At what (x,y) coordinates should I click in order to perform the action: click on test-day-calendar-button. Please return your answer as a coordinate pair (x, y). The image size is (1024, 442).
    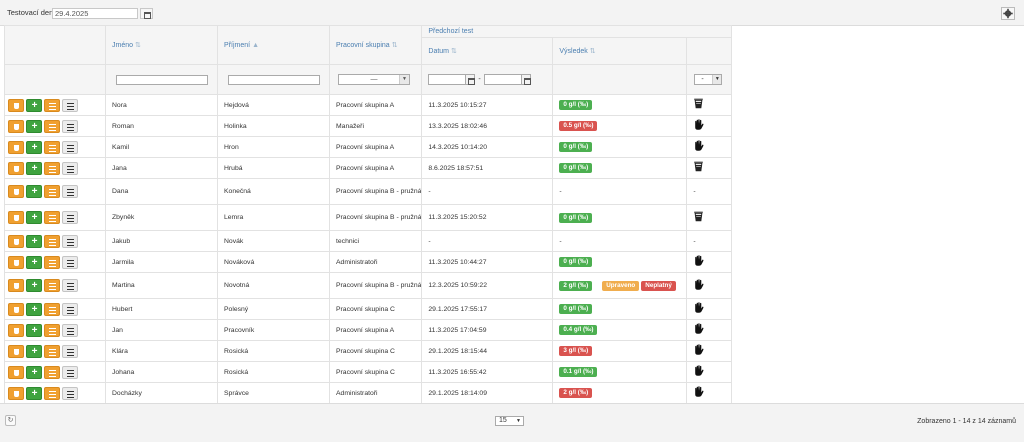
    Looking at the image, I should click on (146, 13).